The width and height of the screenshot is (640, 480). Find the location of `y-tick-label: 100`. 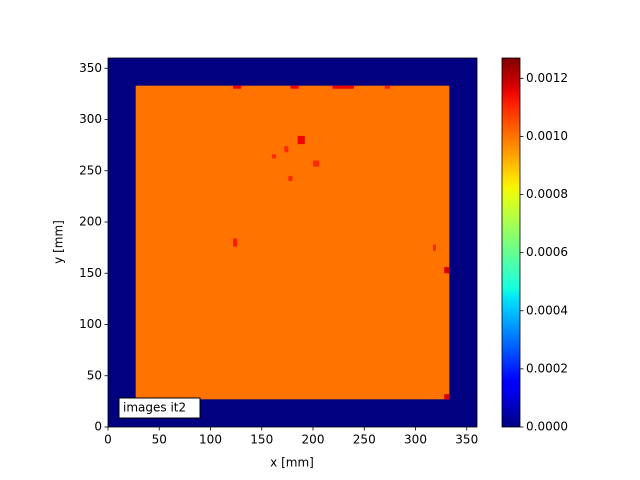

y-tick-label: 100 is located at coordinates (90, 324).